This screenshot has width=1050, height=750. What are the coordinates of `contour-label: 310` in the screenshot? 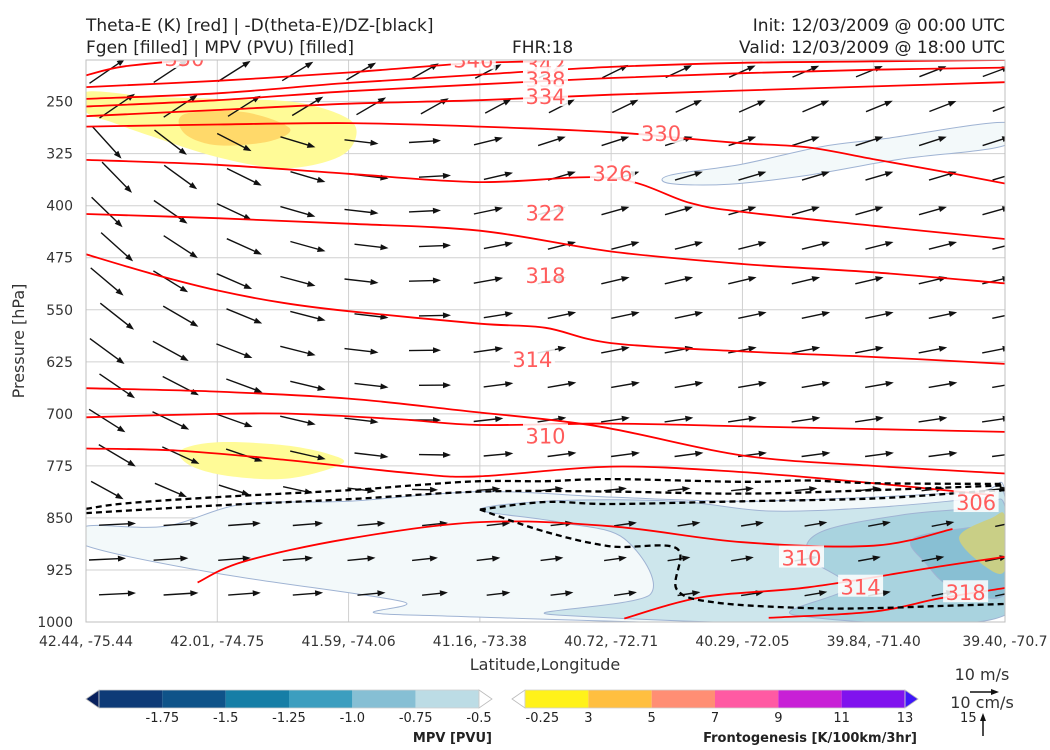 It's located at (545, 436).